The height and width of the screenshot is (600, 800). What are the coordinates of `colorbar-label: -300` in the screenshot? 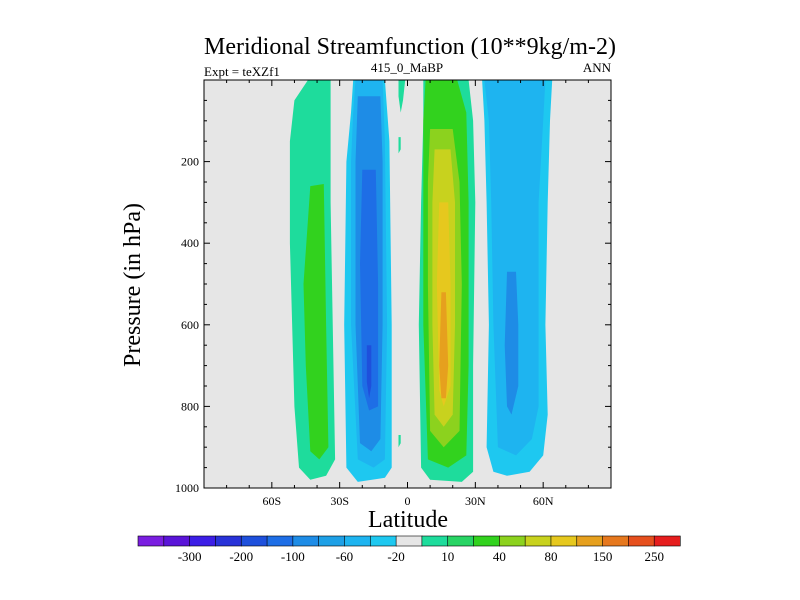 It's located at (190, 556).